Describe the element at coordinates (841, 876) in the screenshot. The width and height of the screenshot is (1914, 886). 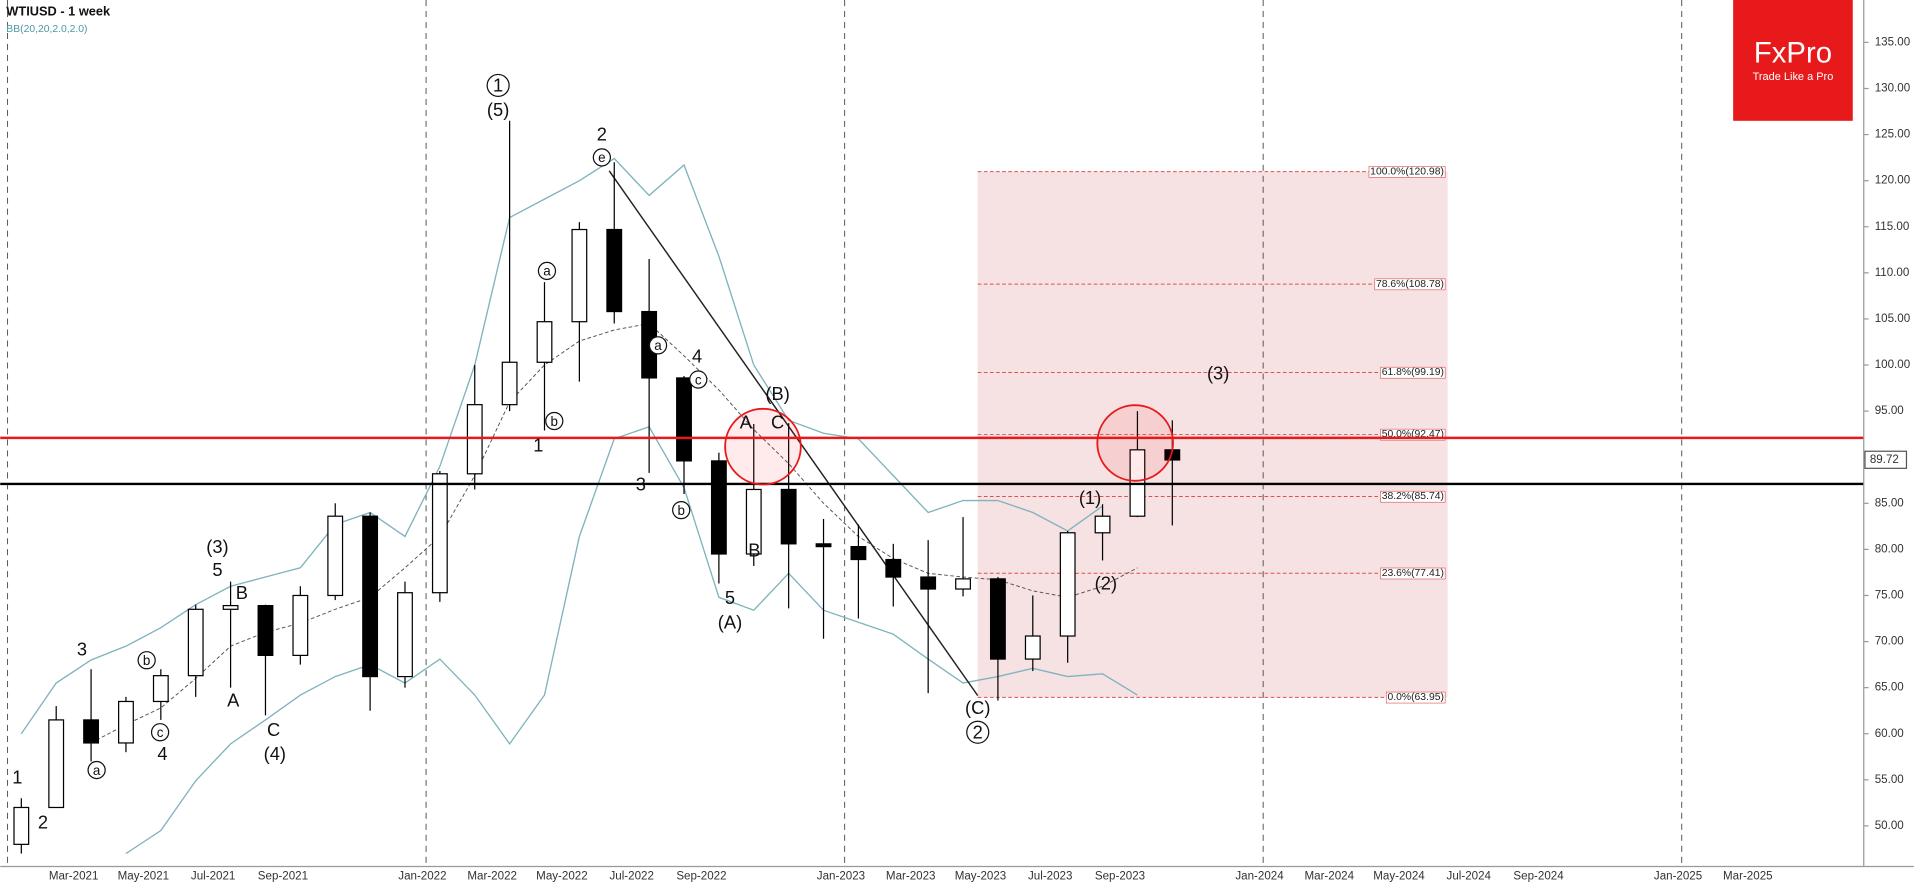
I see `x-tick-label: Jan-2023` at that location.